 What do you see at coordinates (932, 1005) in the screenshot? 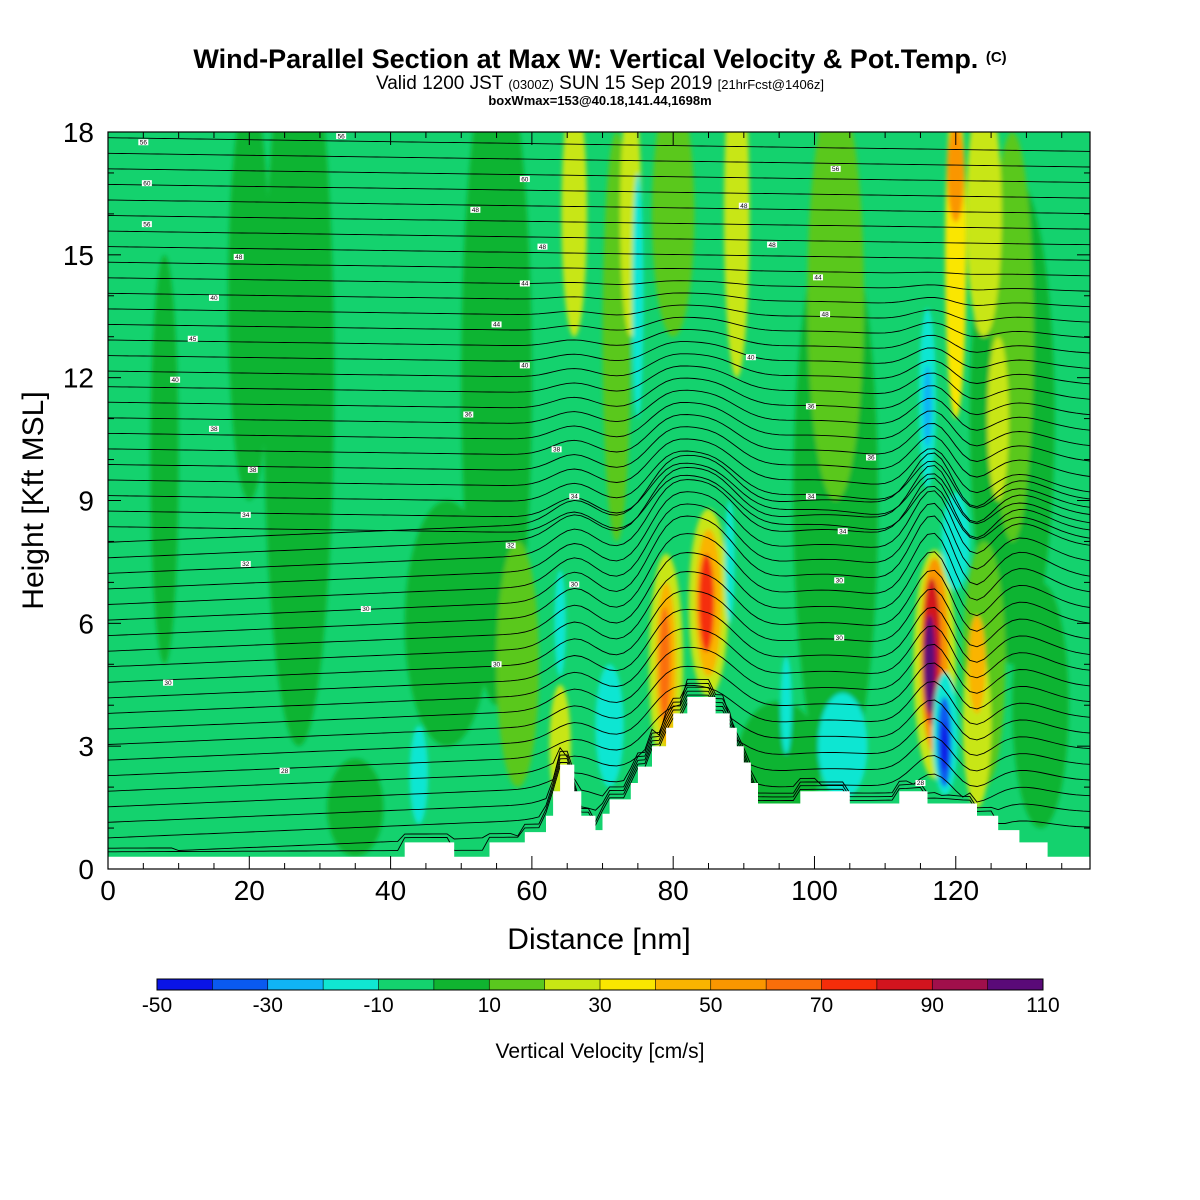
I see `colorbar-tick-label: 90` at bounding box center [932, 1005].